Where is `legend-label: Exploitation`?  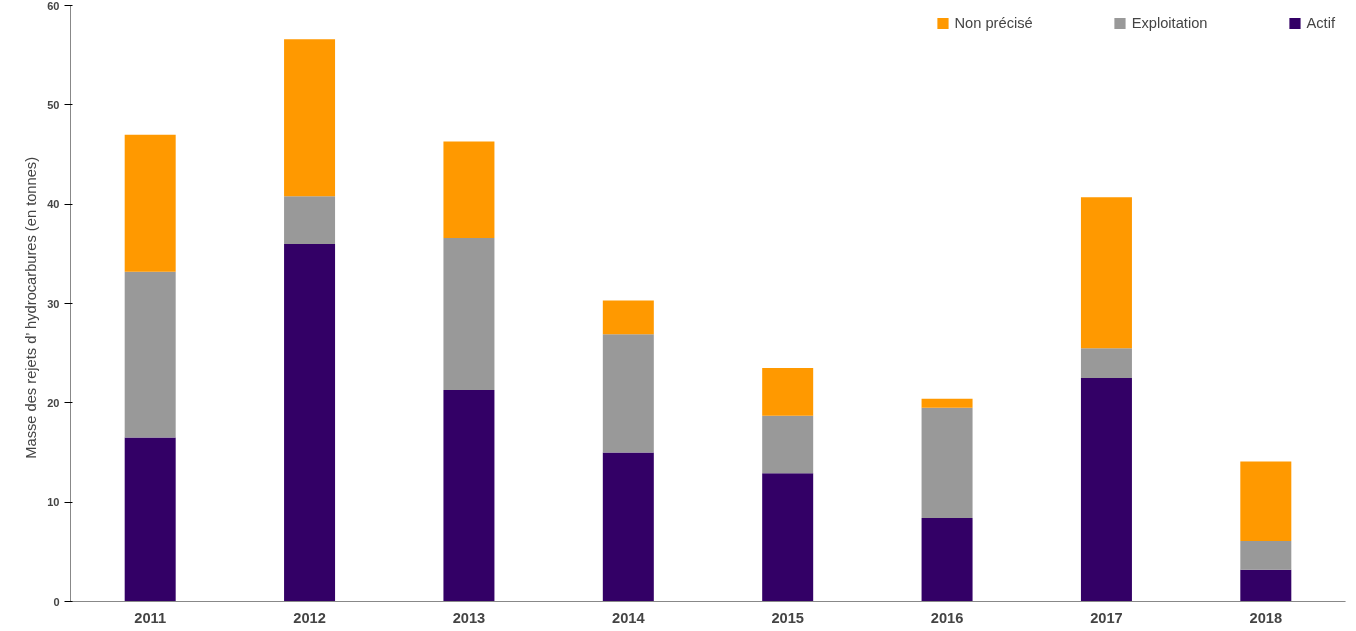 legend-label: Exploitation is located at coordinates (1169, 23).